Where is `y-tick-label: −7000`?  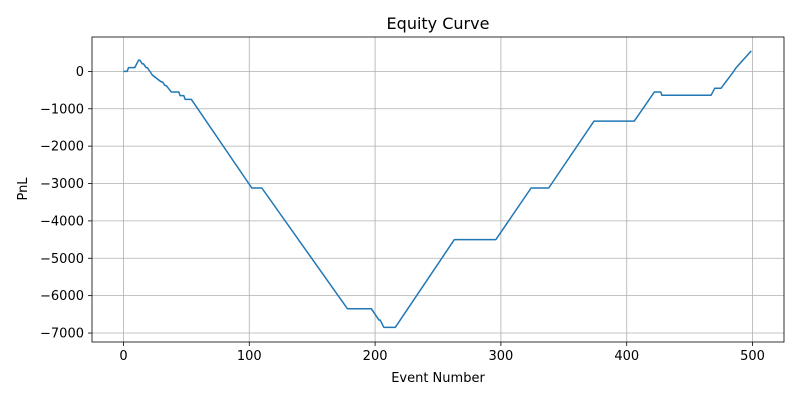 y-tick-label: −7000 is located at coordinates (62, 334).